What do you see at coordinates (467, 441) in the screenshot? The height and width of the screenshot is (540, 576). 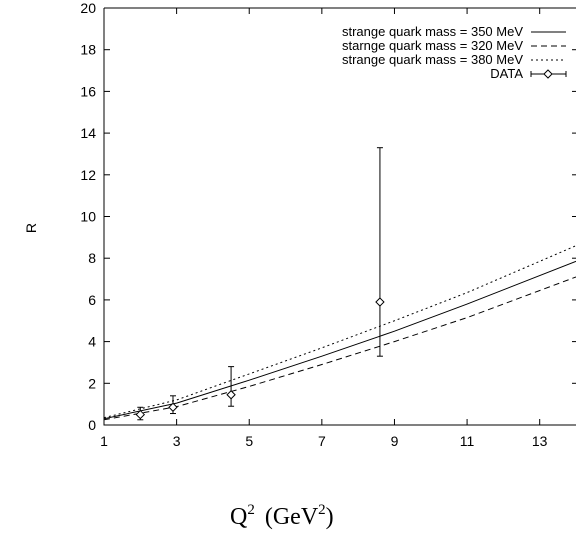 I see `x-tick-label: 11` at bounding box center [467, 441].